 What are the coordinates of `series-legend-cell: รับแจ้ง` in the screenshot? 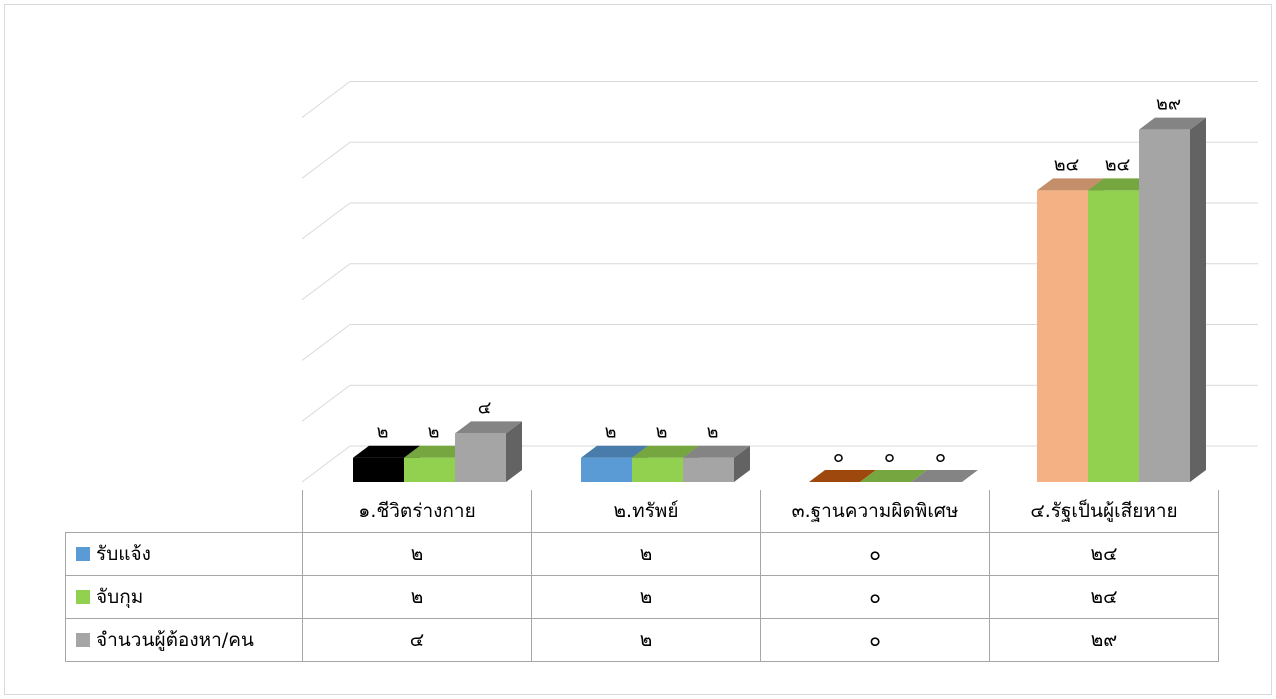 It's located at (184, 554).